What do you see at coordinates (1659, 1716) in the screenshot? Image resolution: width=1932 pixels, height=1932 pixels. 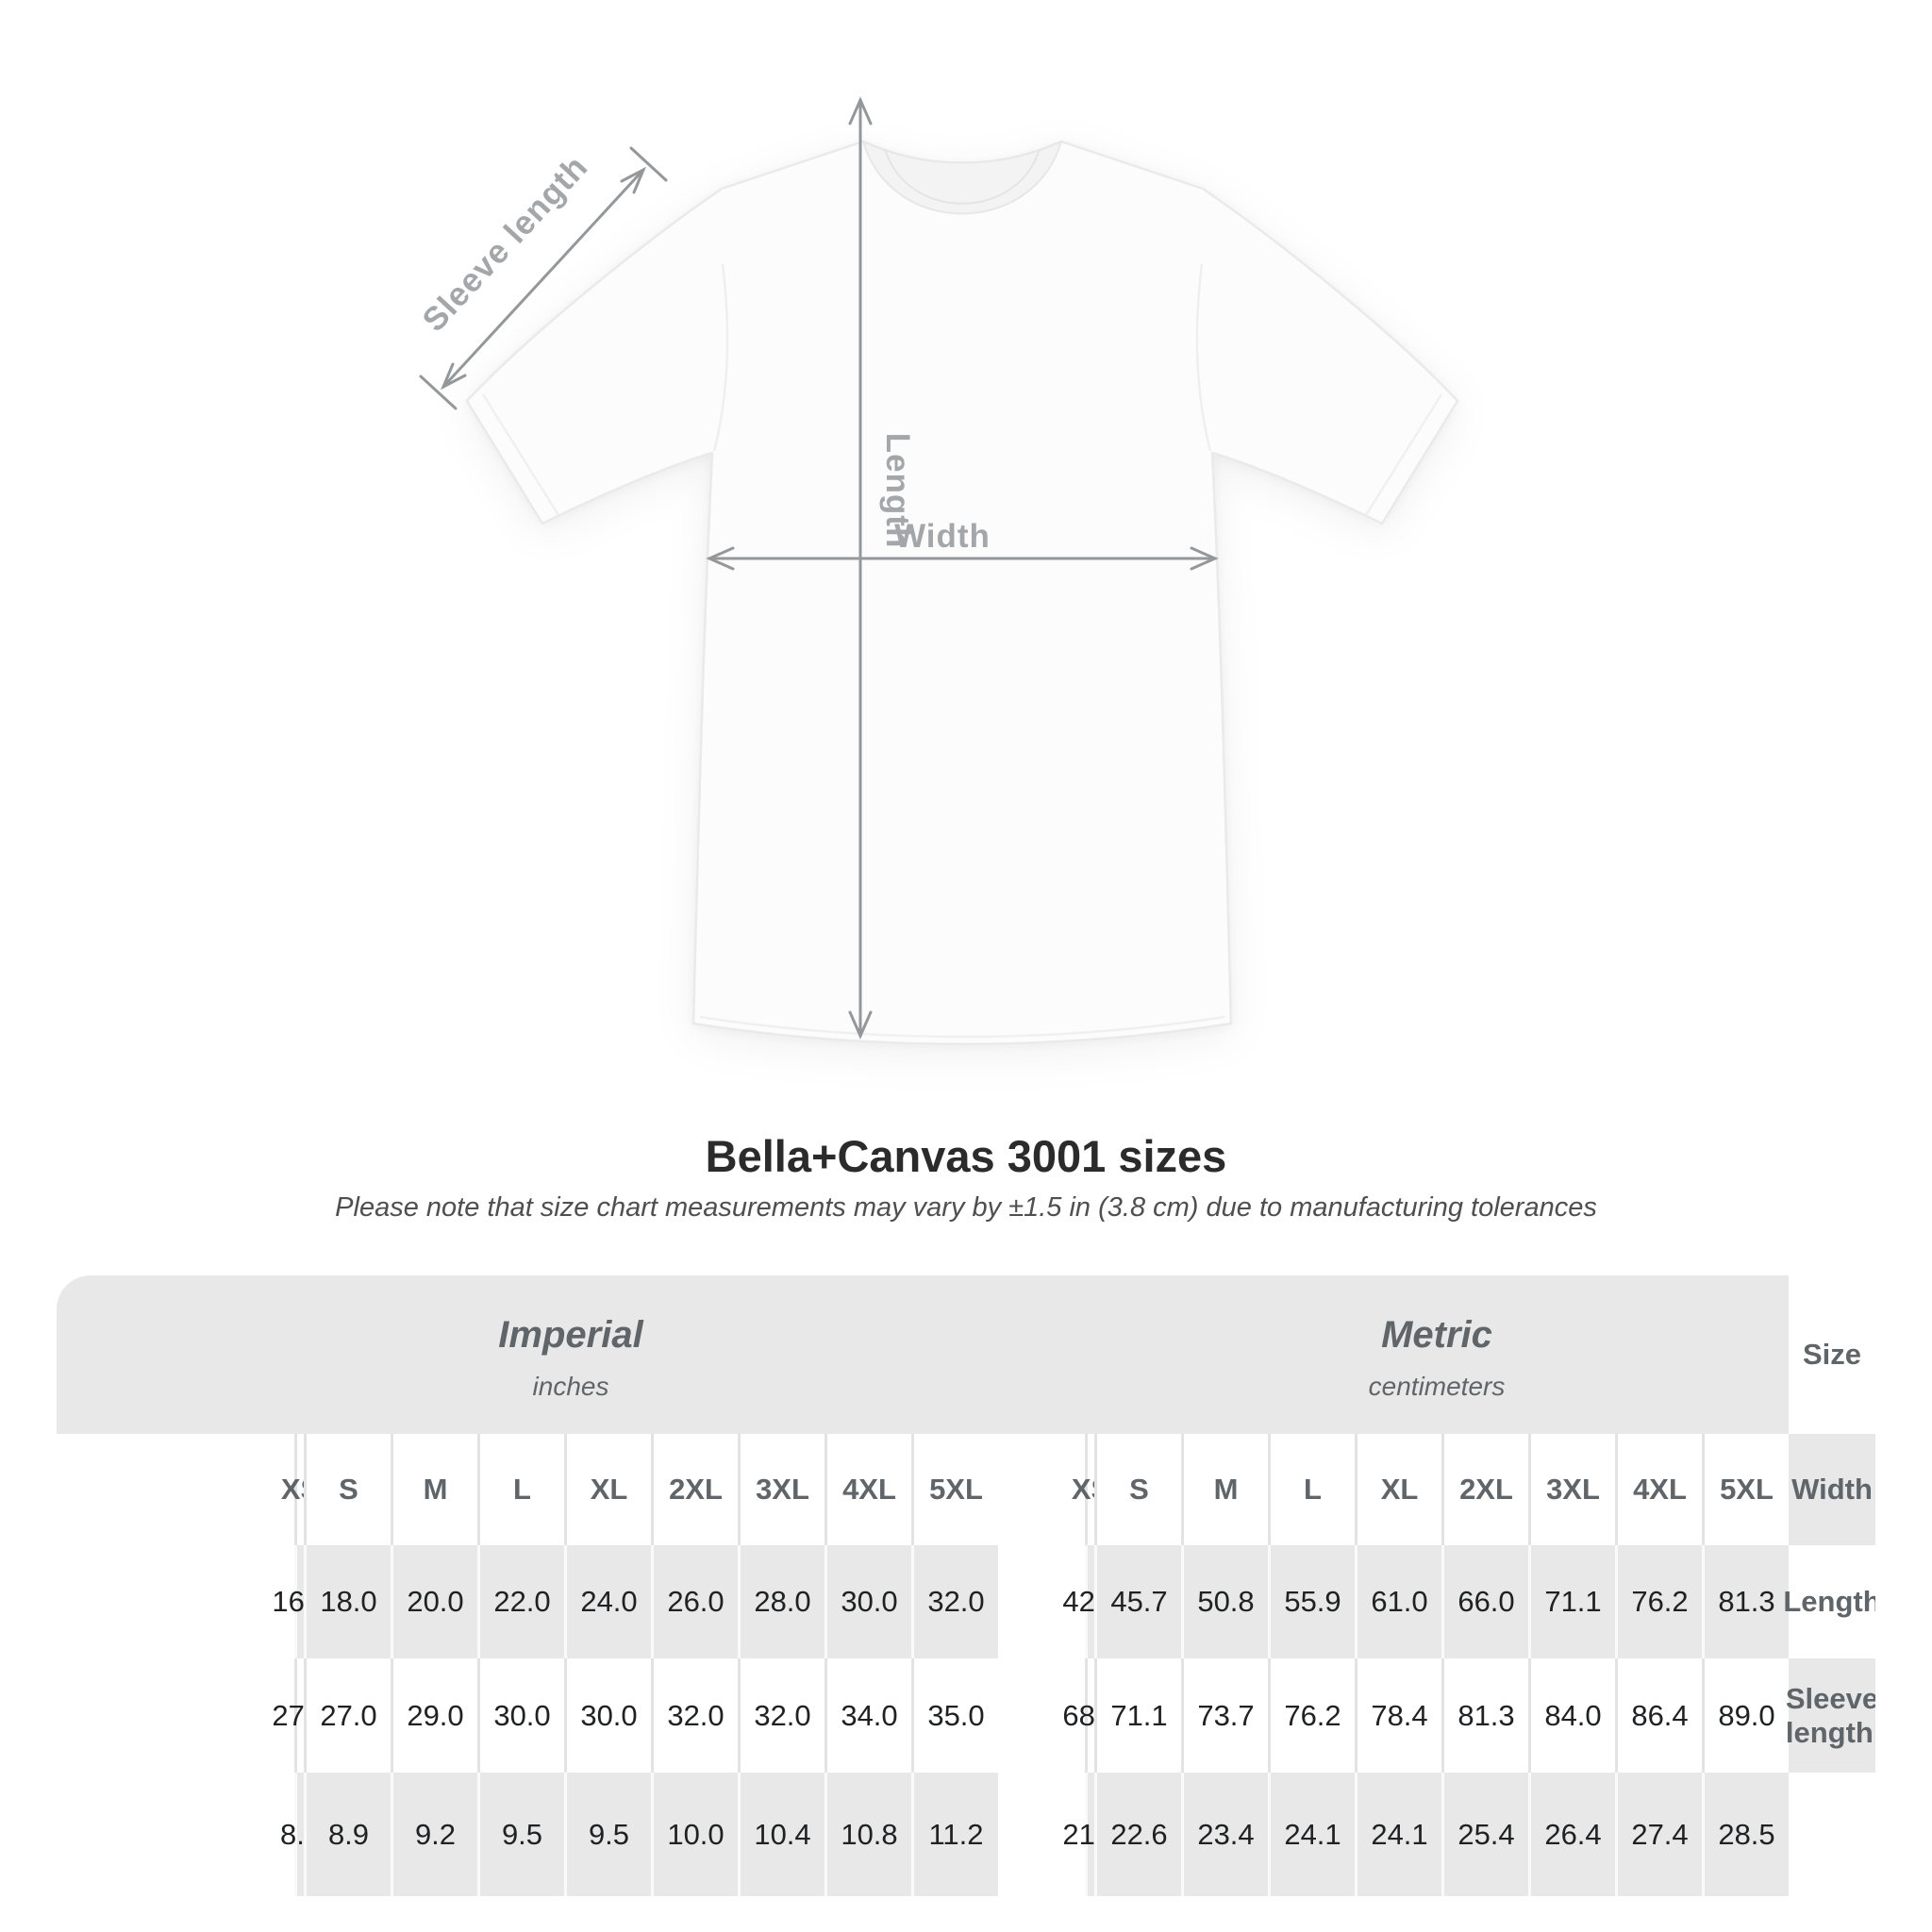 I see `table-cell: 86.4` at bounding box center [1659, 1716].